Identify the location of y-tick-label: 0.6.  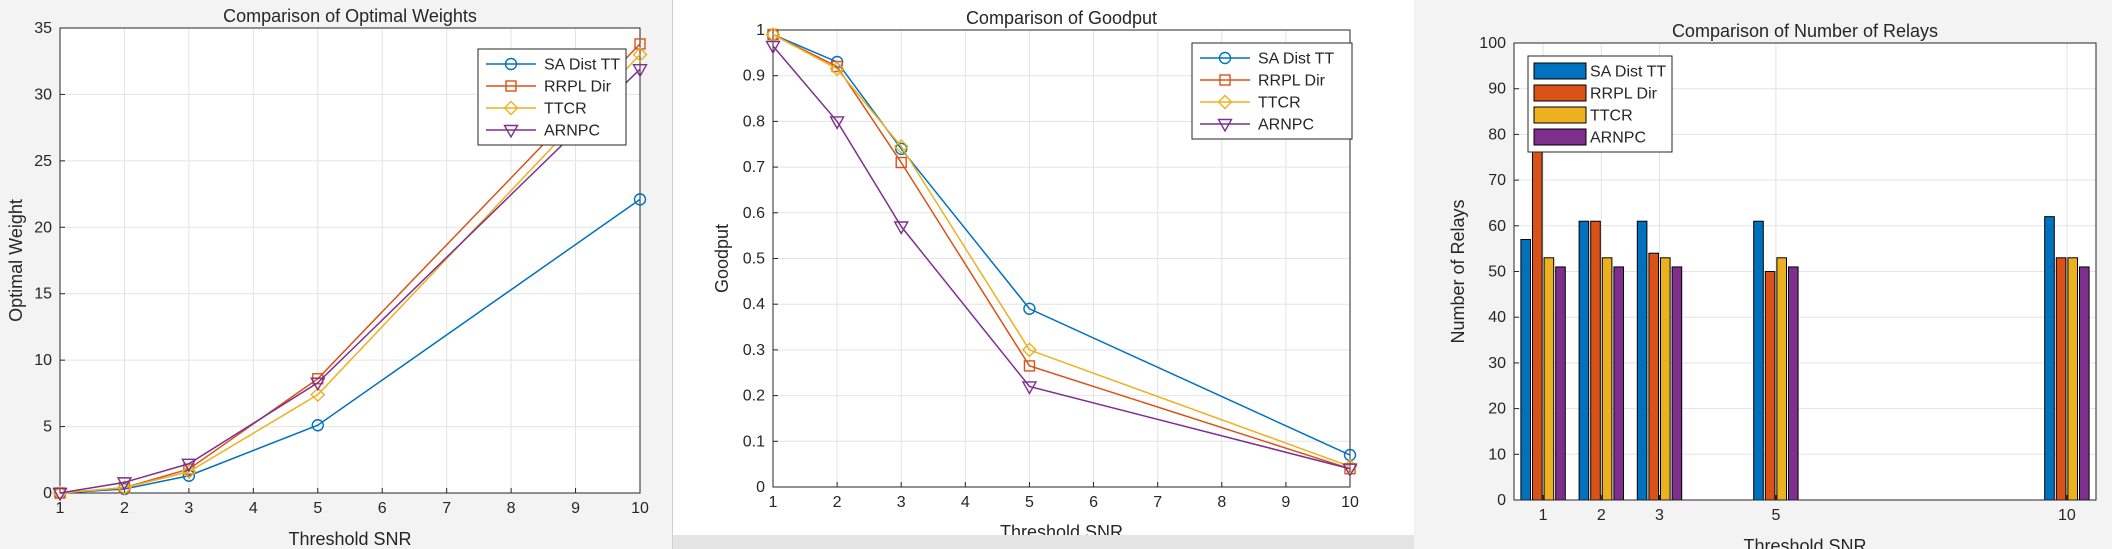
(754, 213).